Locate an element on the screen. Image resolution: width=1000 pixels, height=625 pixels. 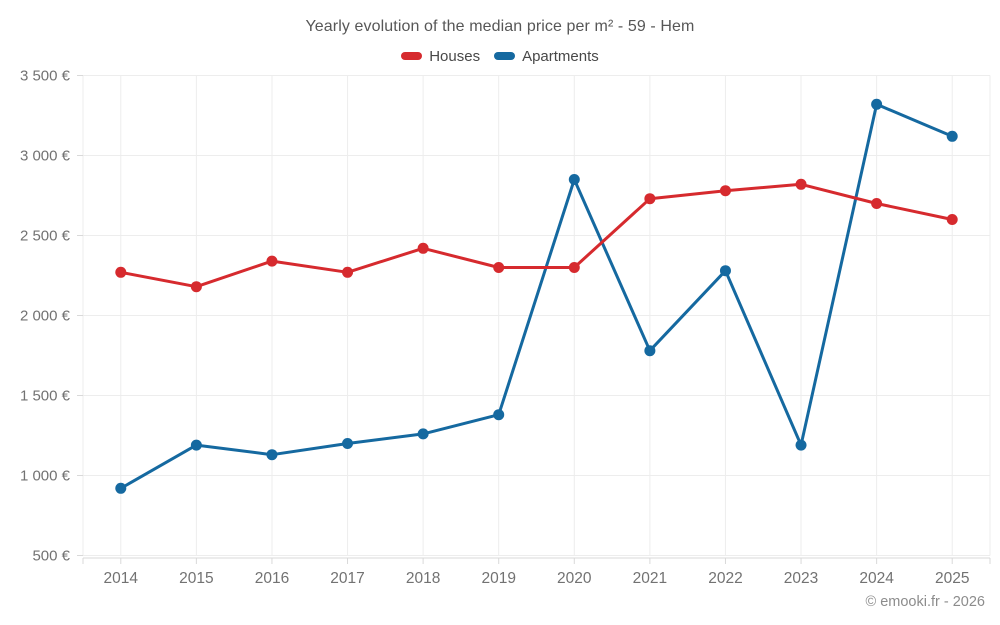
x-axis-tick-label: 2017 is located at coordinates (347, 578).